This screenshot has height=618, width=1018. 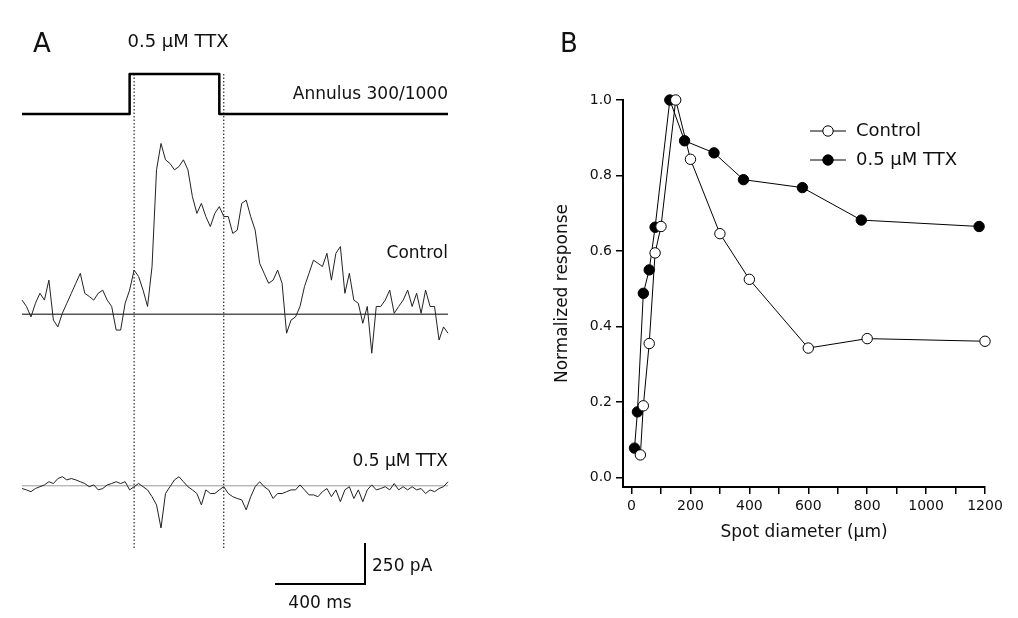 I want to click on x-tick-label: 0, so click(x=631, y=505).